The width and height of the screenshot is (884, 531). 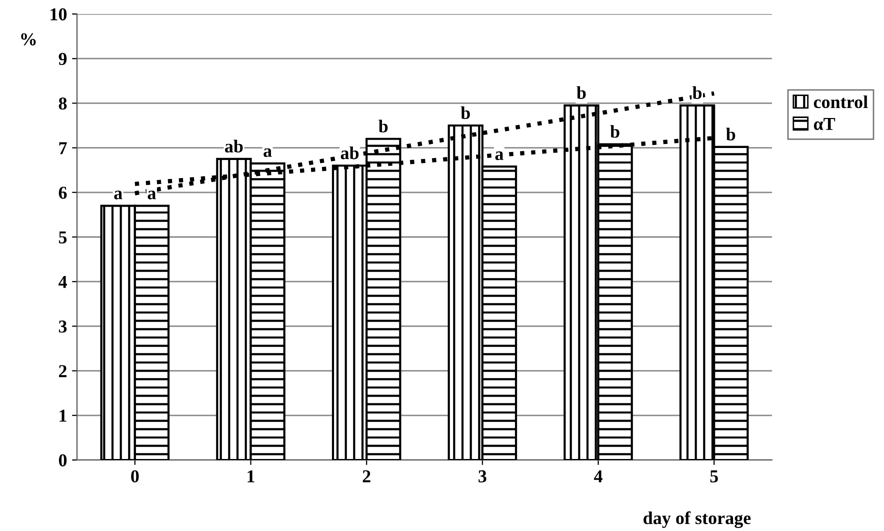 I want to click on y-tick-label: 2, so click(x=62, y=371).